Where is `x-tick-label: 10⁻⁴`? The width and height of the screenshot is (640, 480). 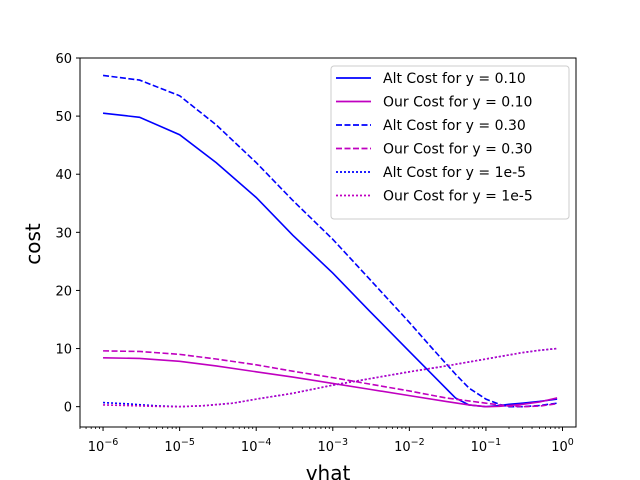 x-tick-label: 10⁻⁴ is located at coordinates (256, 446).